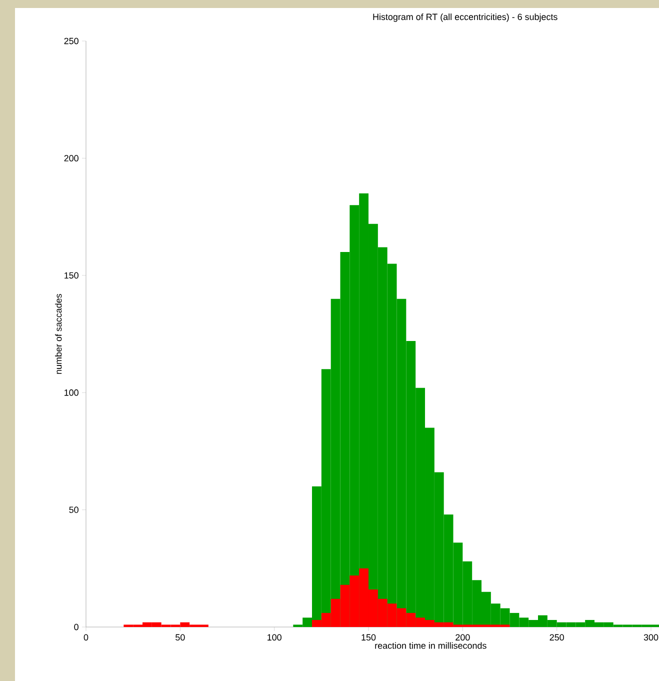  I want to click on y-tick-label: 150, so click(71, 275).